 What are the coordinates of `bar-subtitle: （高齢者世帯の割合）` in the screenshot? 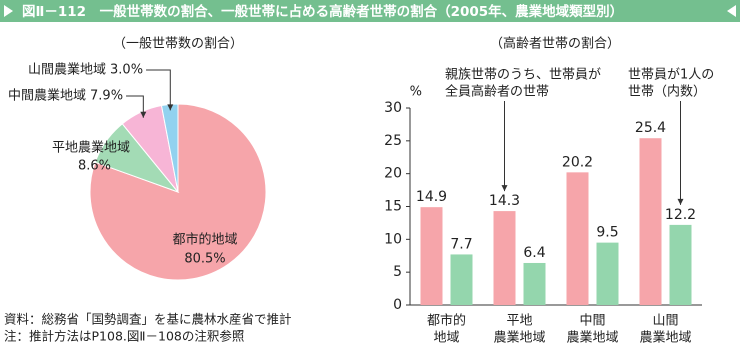 It's located at (555, 44).